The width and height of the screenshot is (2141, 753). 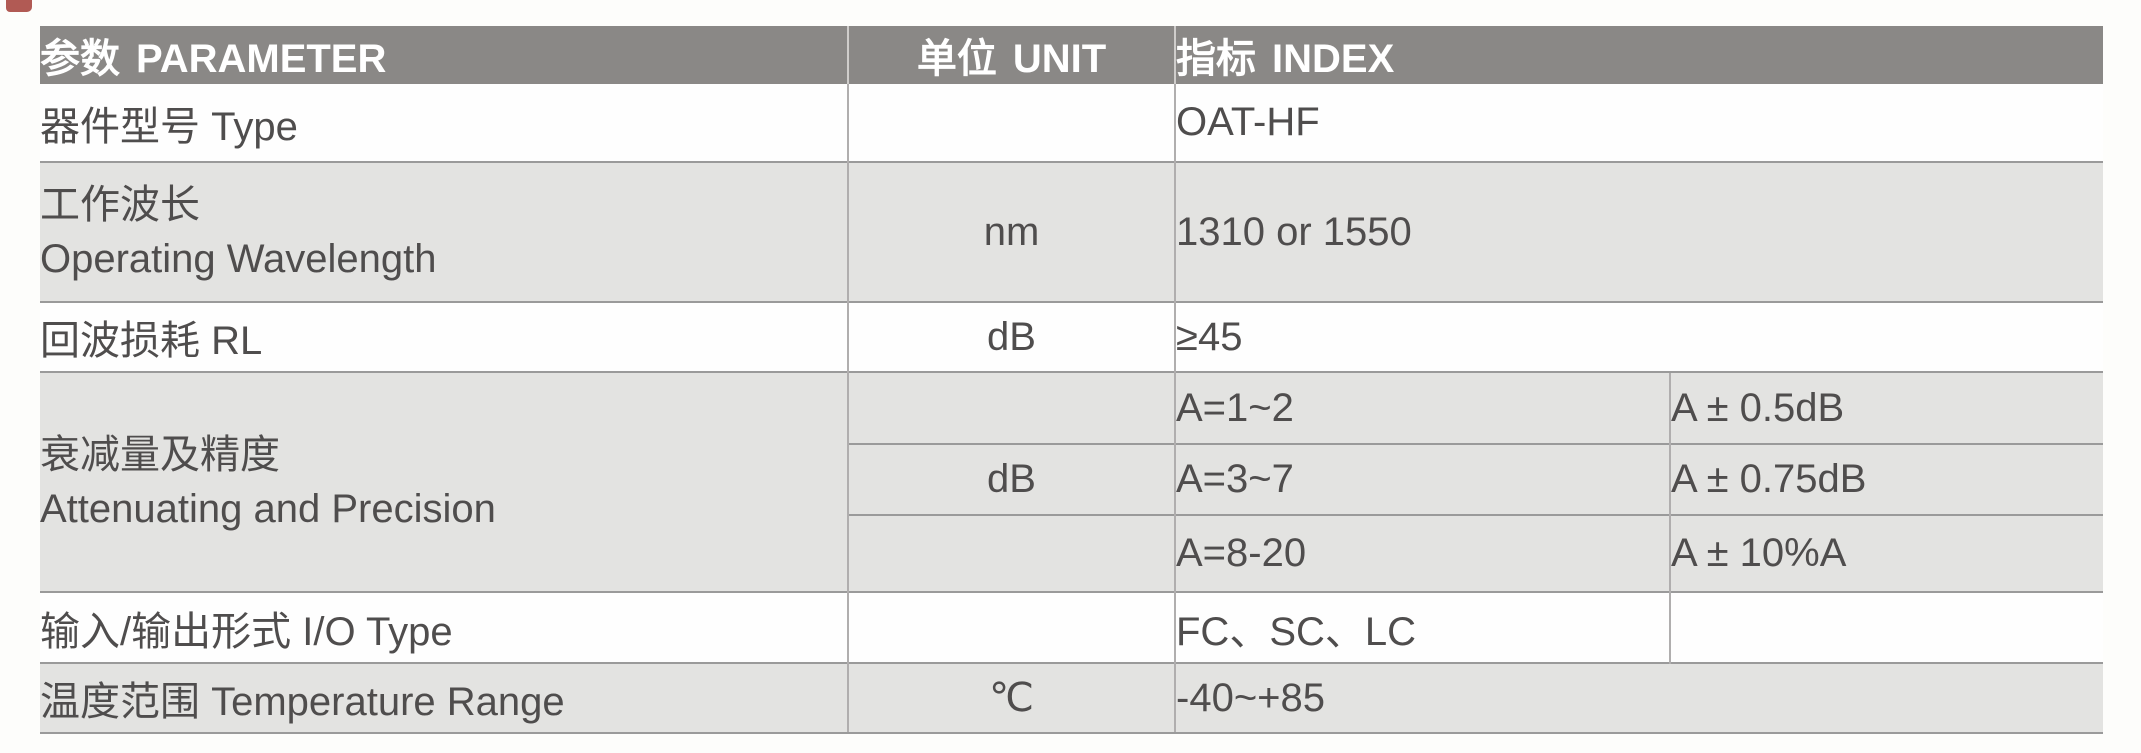 I want to click on header-unit-zh: 单位, so click(x=956, y=59).